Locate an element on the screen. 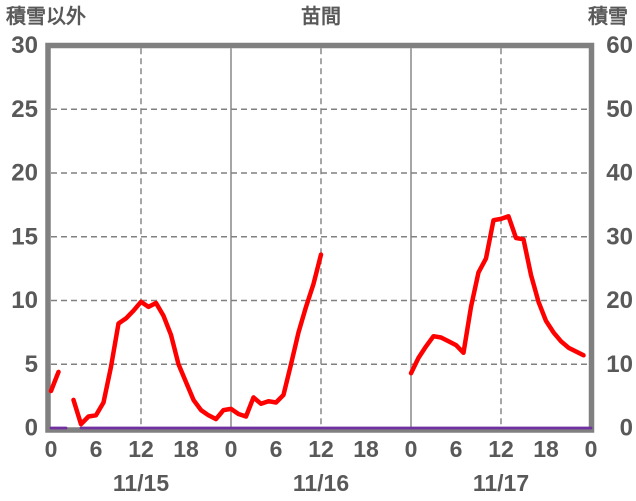  y-axis-left-tick-label: 30 is located at coordinates (24, 45).